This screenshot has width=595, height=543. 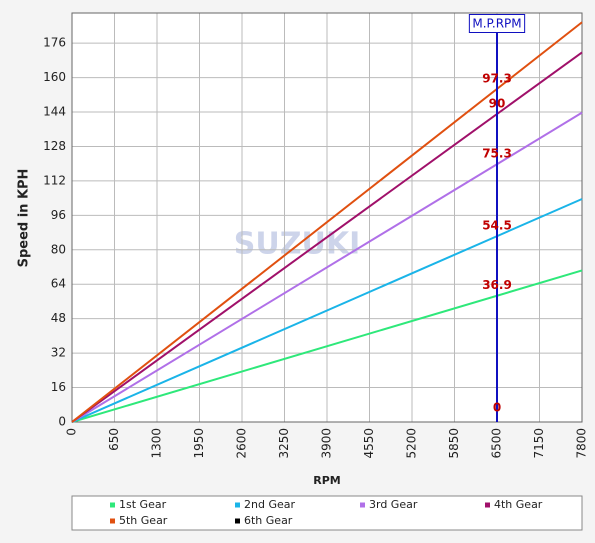 I want to click on x-tick-label: 650, so click(x=114, y=439).